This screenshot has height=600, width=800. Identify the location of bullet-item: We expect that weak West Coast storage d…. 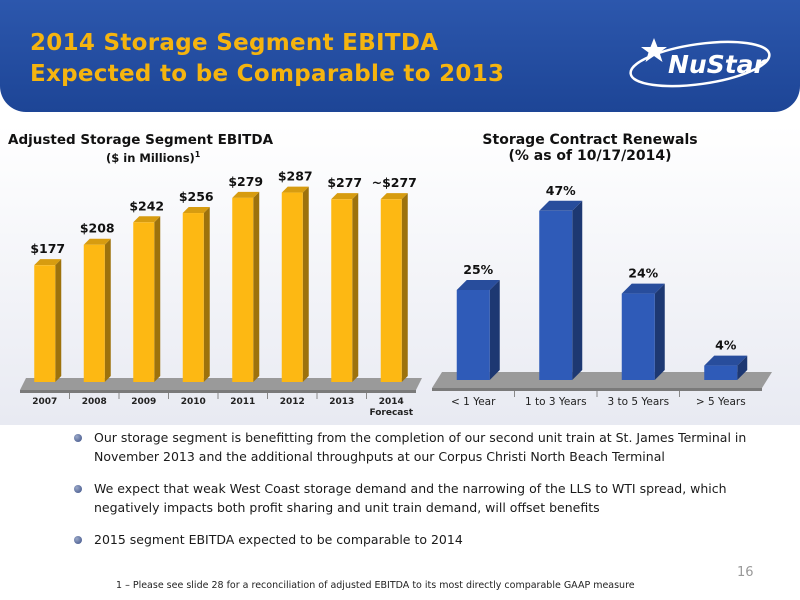
(418, 498).